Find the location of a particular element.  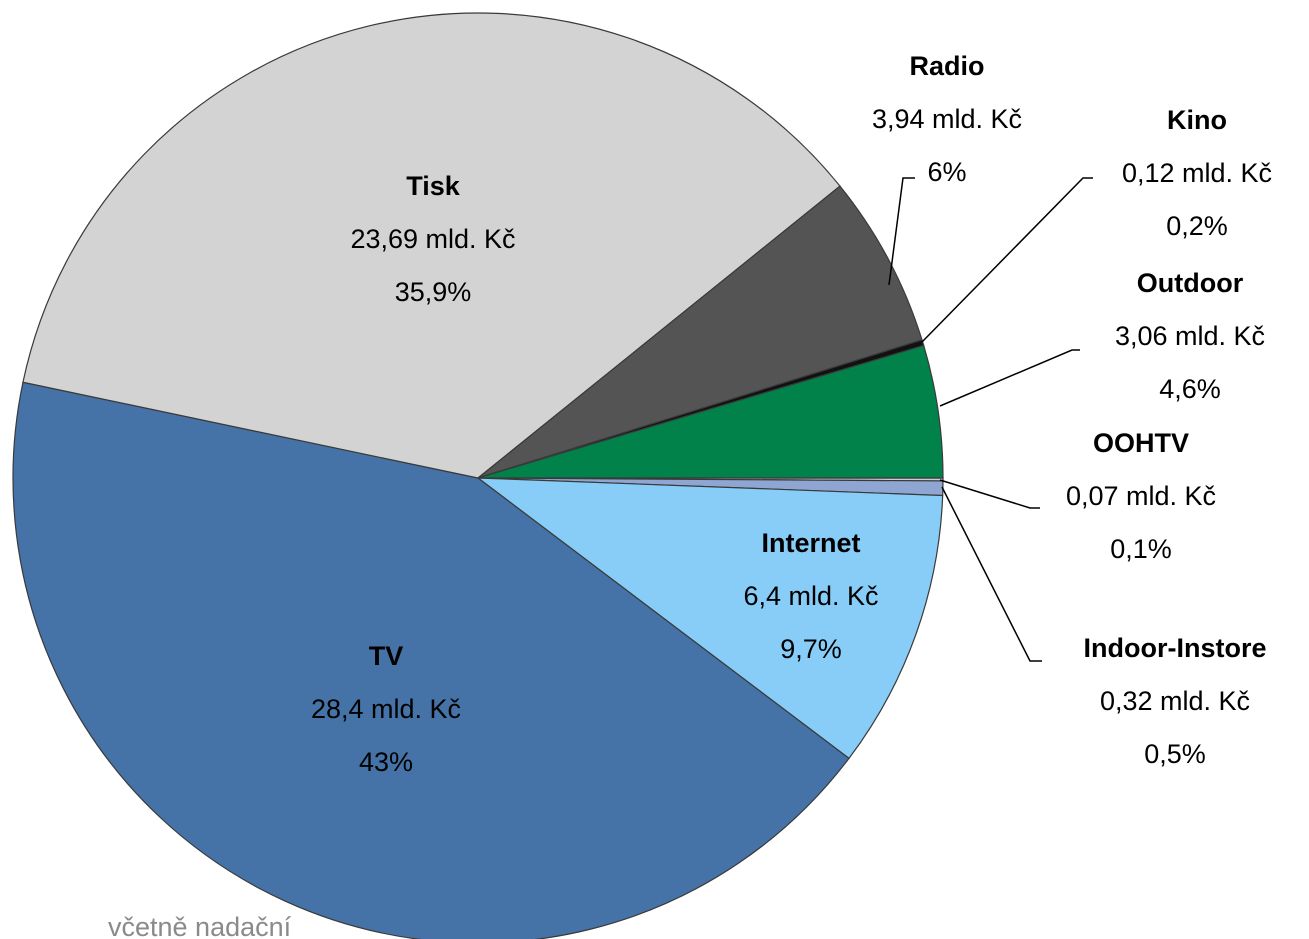

amount-label: 0,32 mld. Kč is located at coordinates (1175, 701).